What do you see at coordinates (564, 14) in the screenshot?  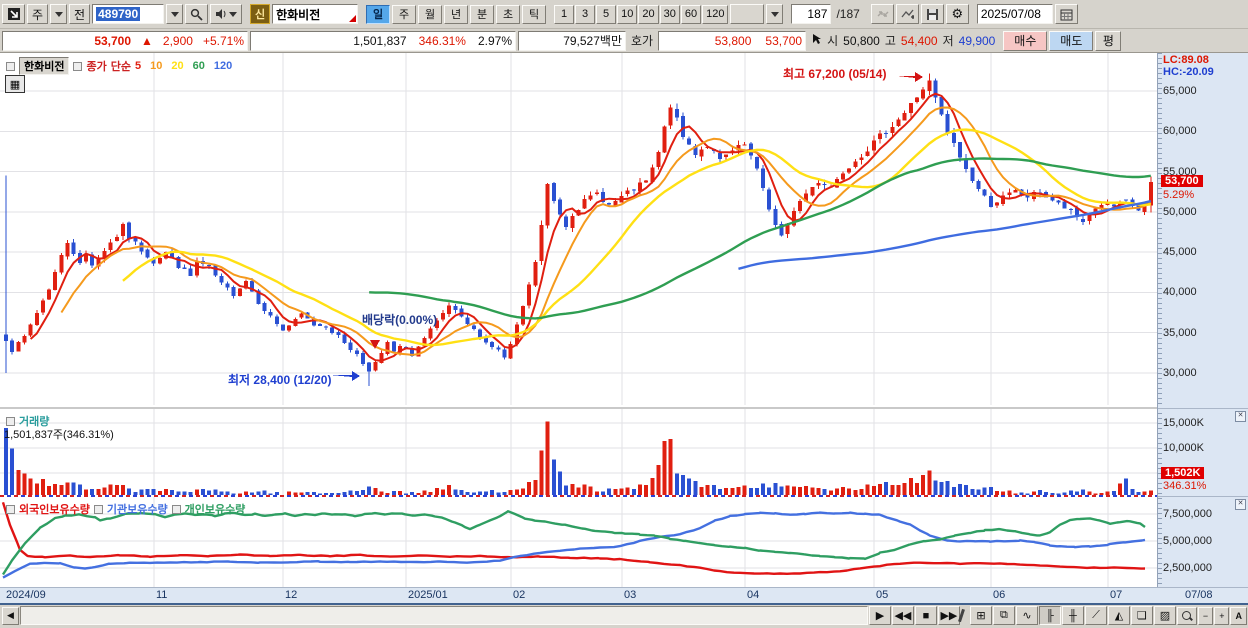 I see `minute-button-1: 1` at bounding box center [564, 14].